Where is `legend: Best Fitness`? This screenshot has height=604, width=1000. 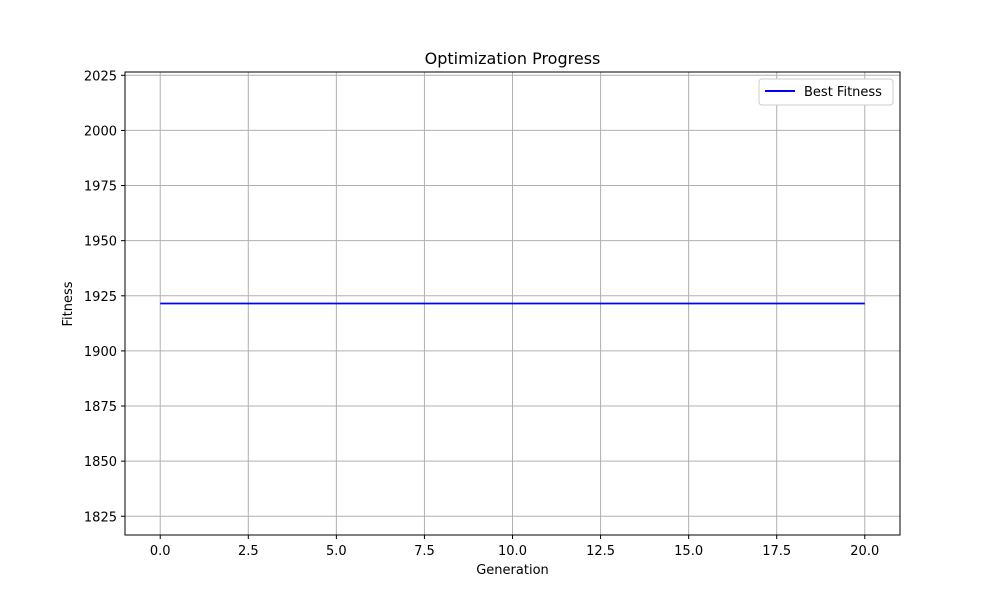 legend: Best Fitness is located at coordinates (826, 92).